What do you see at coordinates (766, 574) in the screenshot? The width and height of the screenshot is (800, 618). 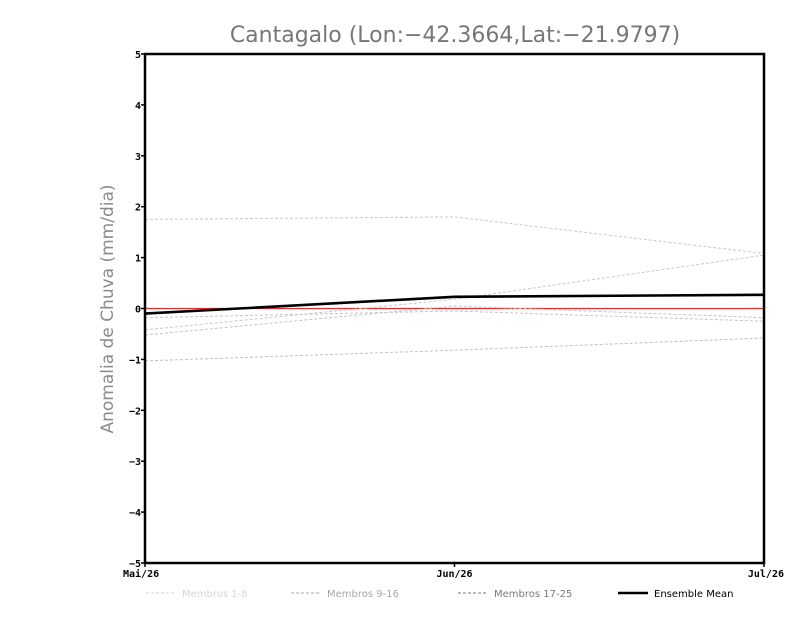 I see `x-tick-label: Jul/26` at bounding box center [766, 574].